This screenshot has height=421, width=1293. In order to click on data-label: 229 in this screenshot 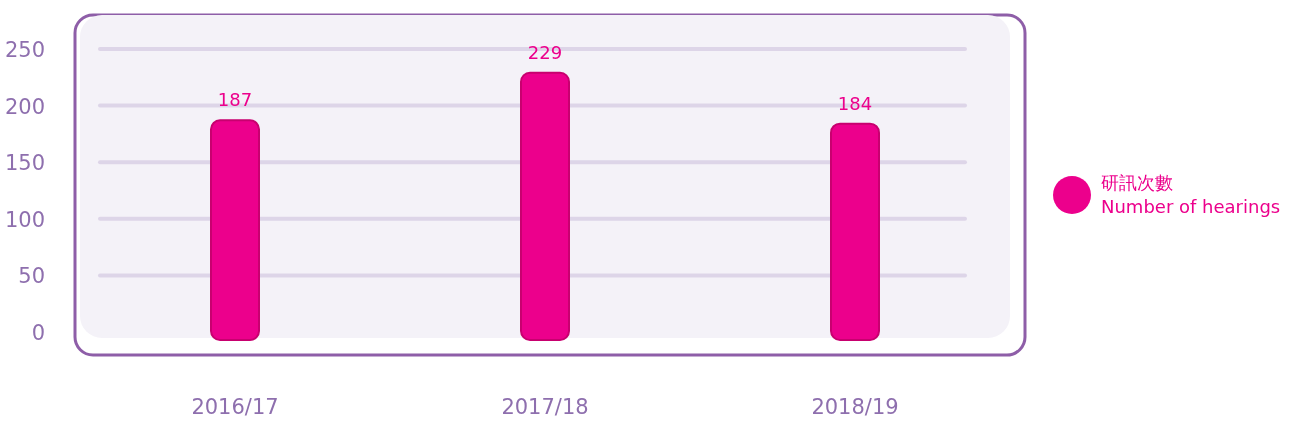, I will do `click(545, 52)`.